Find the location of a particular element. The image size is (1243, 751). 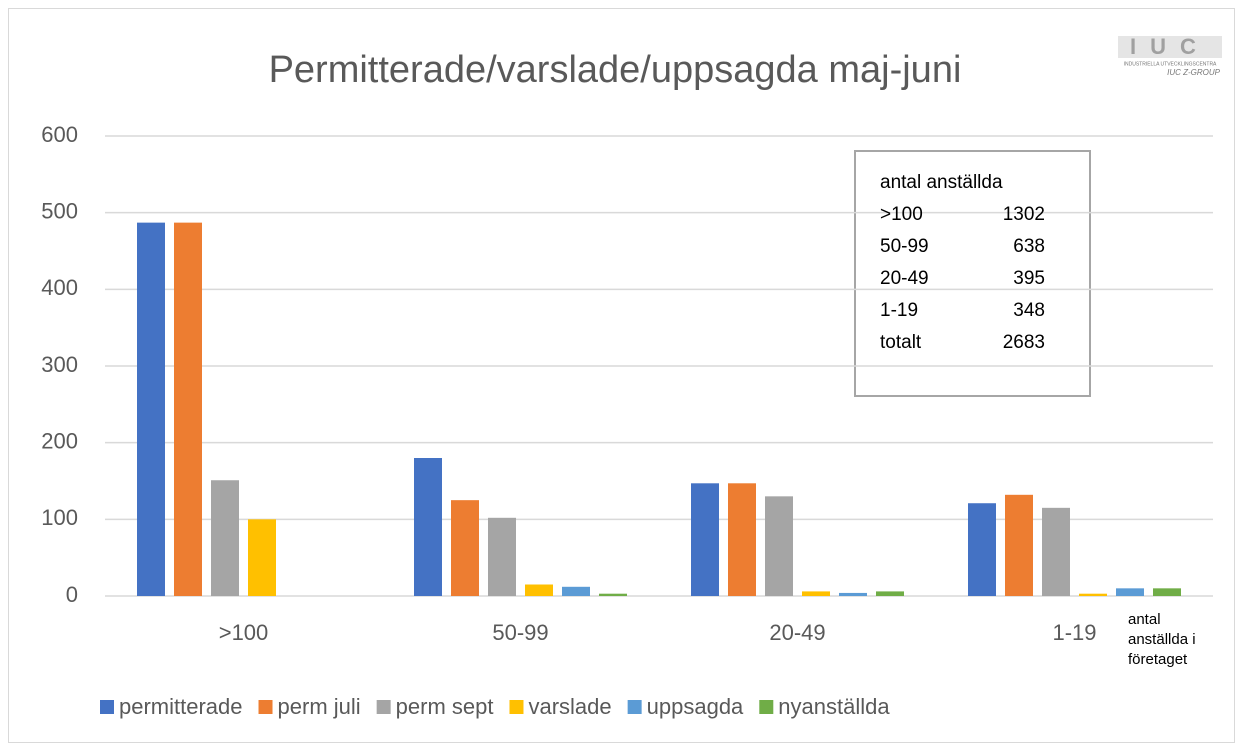

annotation-label: 20-49 is located at coordinates (904, 278).